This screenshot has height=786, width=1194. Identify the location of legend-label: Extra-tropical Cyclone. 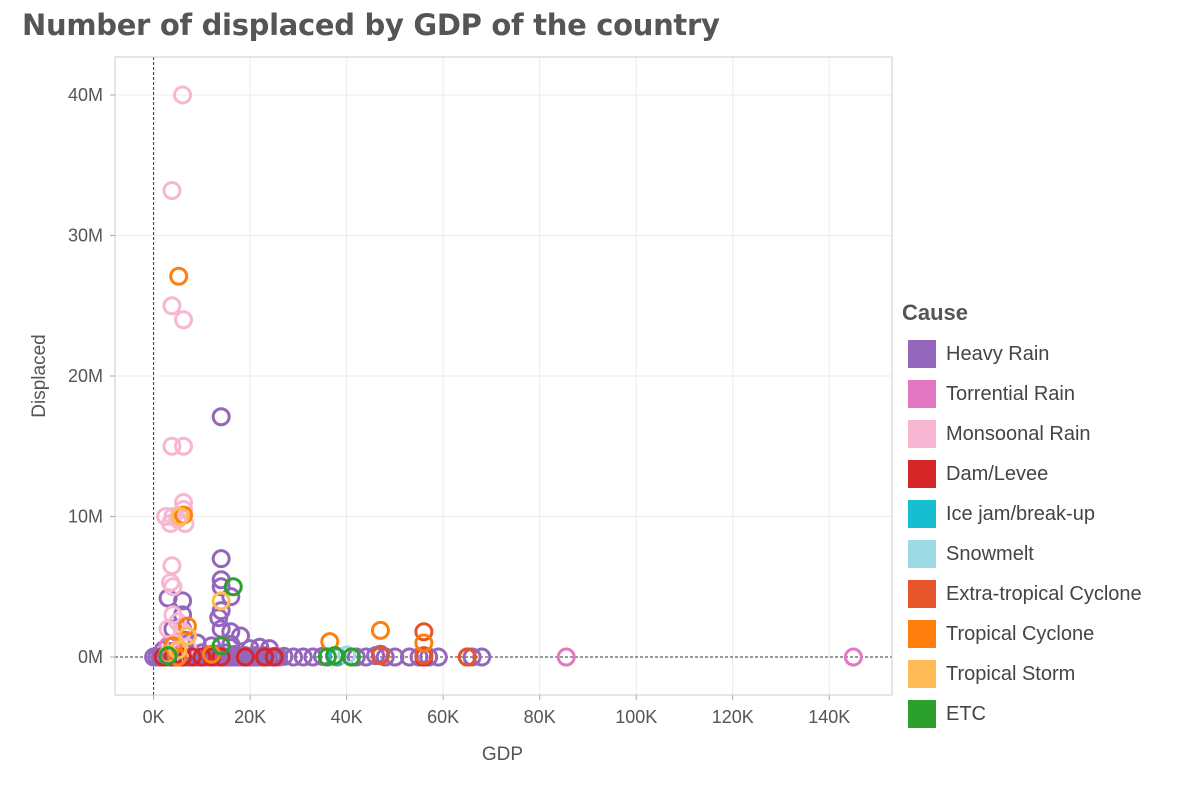
(1044, 593).